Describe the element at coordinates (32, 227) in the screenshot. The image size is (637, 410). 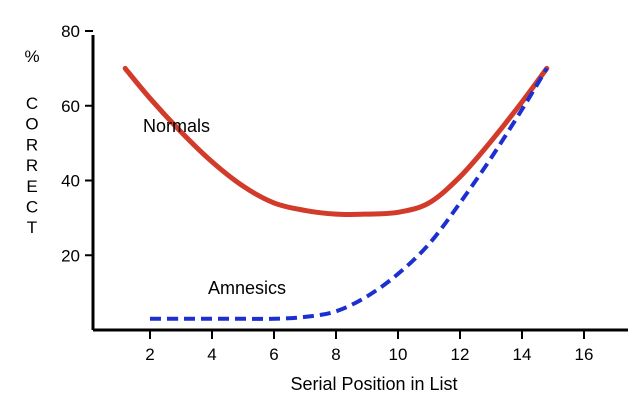
I see `y-axis-title-letter: T` at that location.